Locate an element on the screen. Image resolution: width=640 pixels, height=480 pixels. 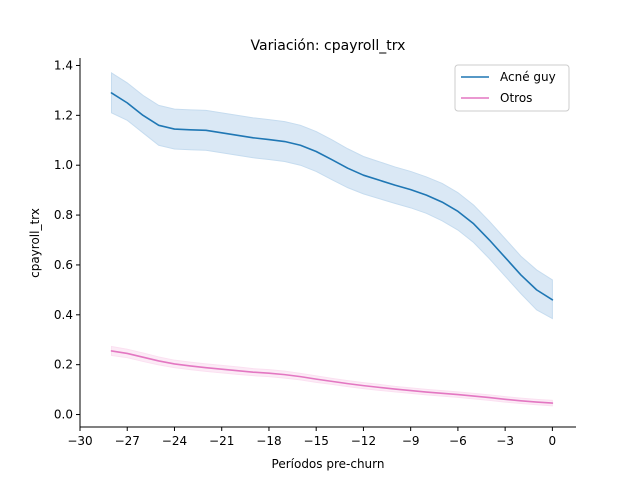
chart-title: Variación: cpayroll_trx is located at coordinates (328, 46).